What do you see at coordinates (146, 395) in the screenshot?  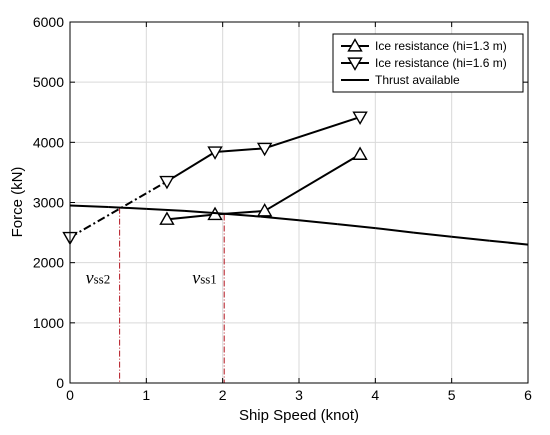 I see `x-tick-label: 1` at bounding box center [146, 395].